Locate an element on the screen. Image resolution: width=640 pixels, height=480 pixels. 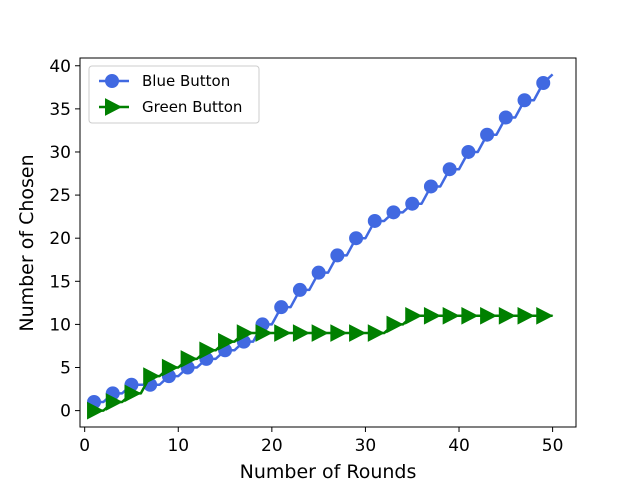
blue-button-legend-label: Blue Button is located at coordinates (186, 81).